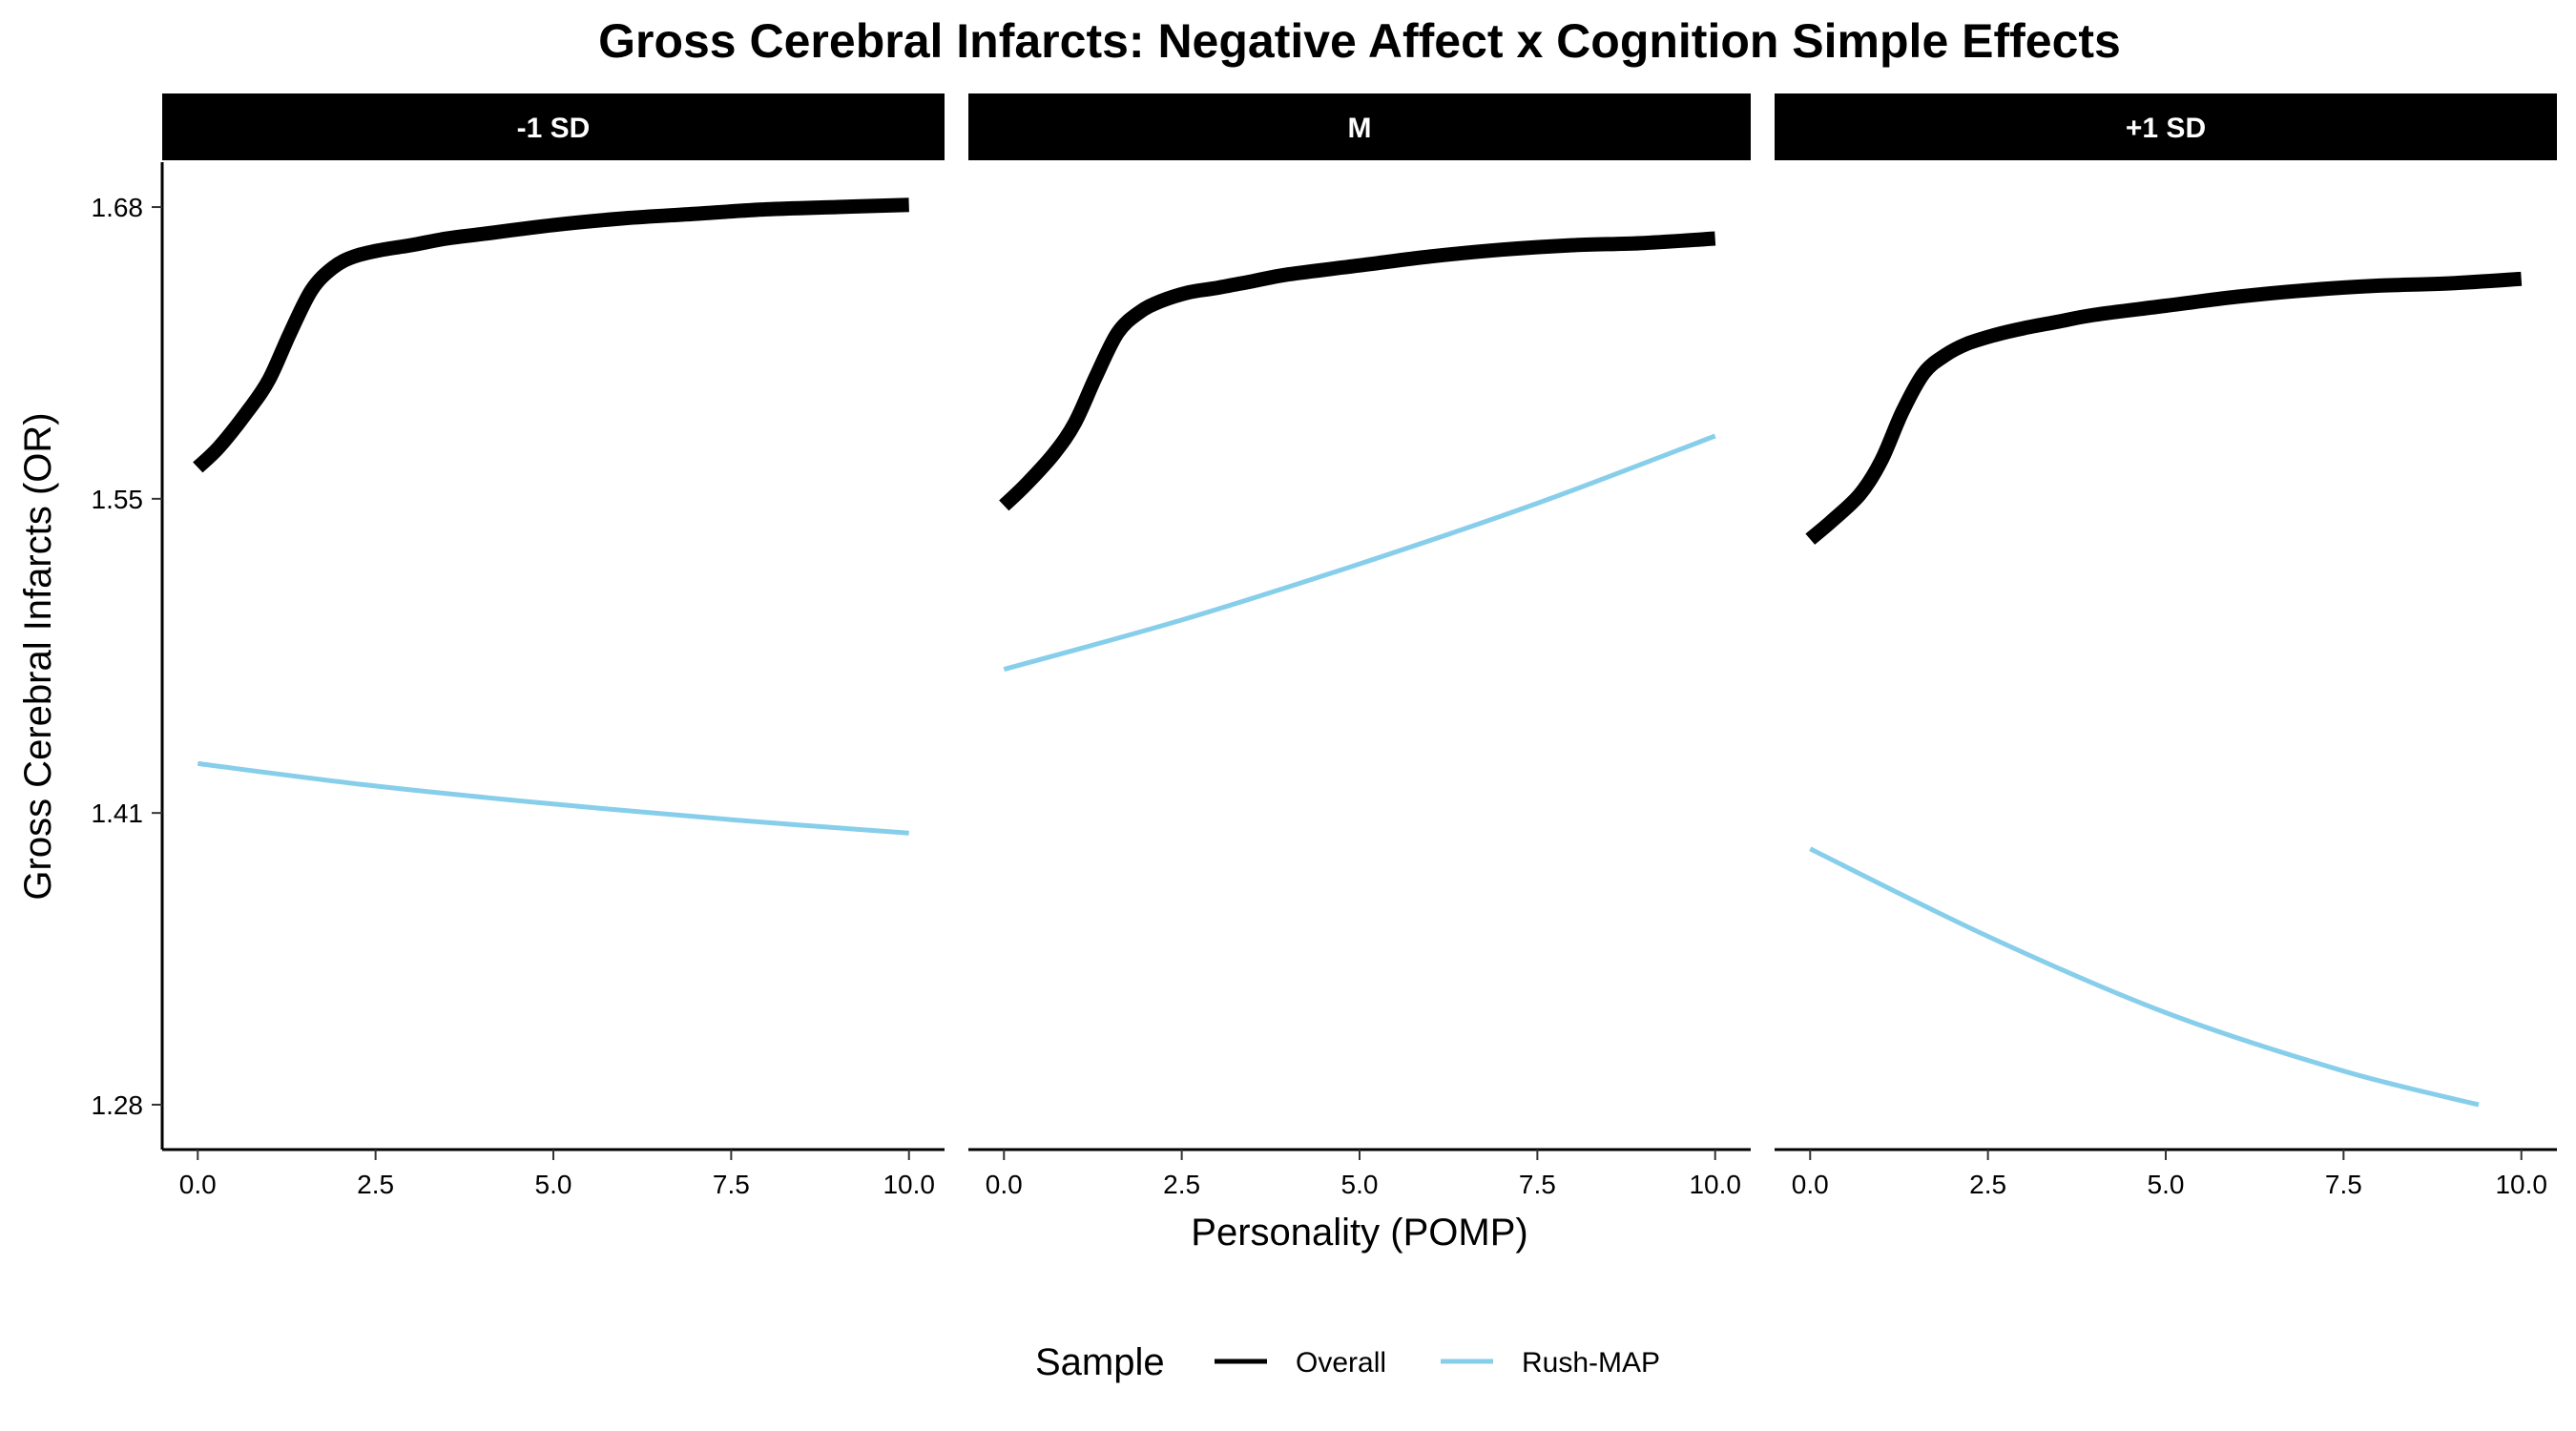 The image size is (2576, 1431). I want to click on legend-title: Sample, so click(1100, 1362).